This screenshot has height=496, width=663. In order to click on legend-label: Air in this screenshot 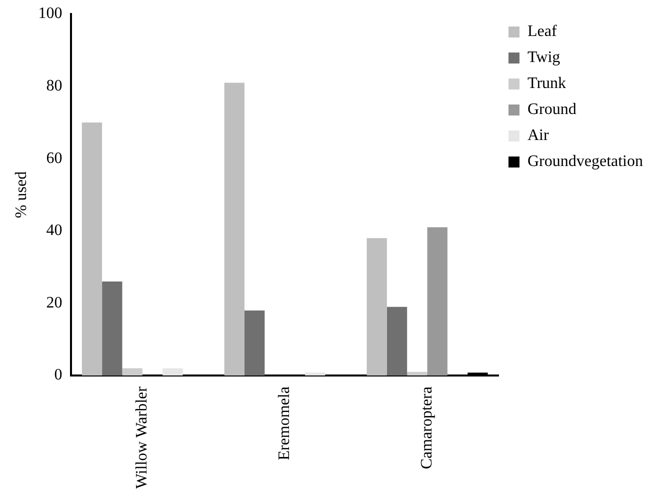, I will do `click(538, 135)`.